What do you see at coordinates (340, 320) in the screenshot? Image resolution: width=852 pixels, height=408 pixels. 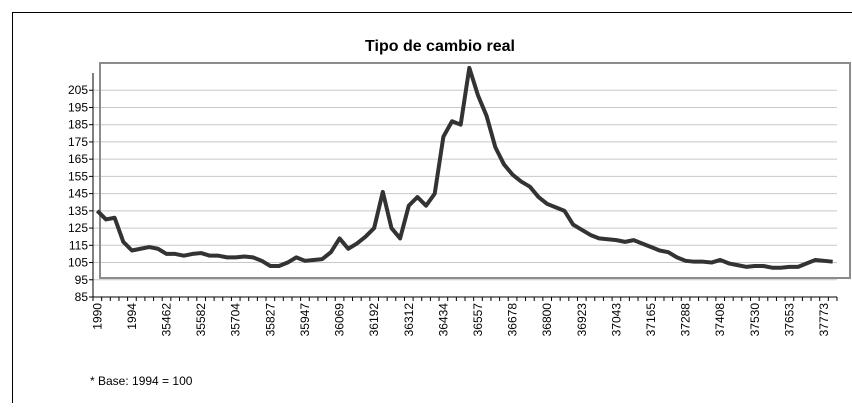 I see `x-tick-label: 36069` at bounding box center [340, 320].